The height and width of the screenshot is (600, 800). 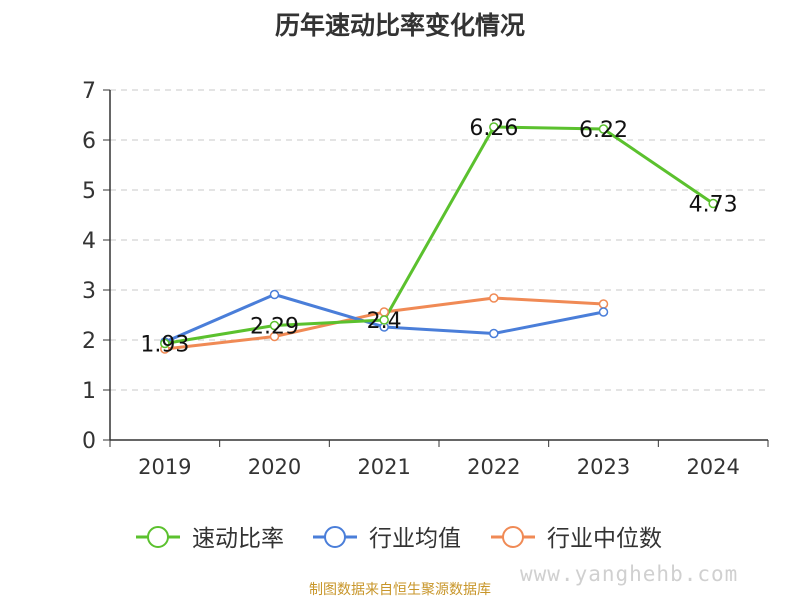 I want to click on legend: 速动比率 行业均值 行业中位数, so click(x=399, y=539).